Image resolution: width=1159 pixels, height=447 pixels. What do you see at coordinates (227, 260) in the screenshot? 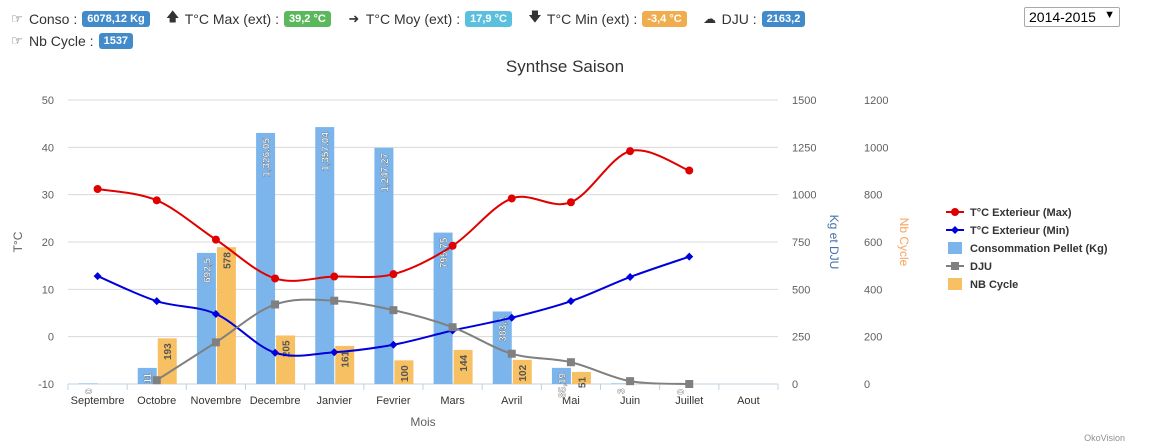
I see `bar-data-label: 578` at bounding box center [227, 260].